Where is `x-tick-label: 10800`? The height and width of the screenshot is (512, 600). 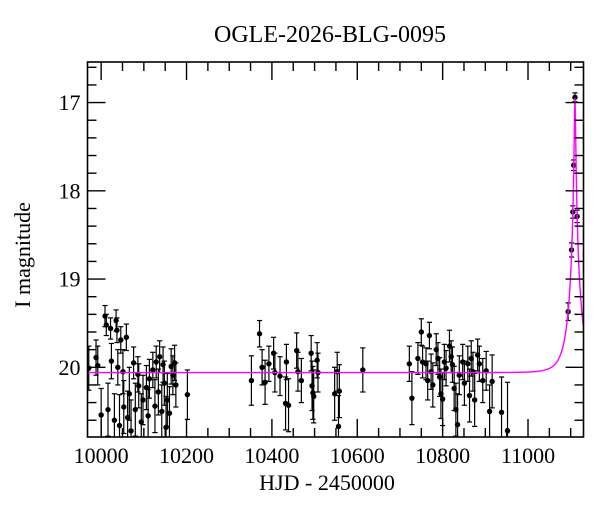 x-tick-label: 10800 is located at coordinates (442, 455).